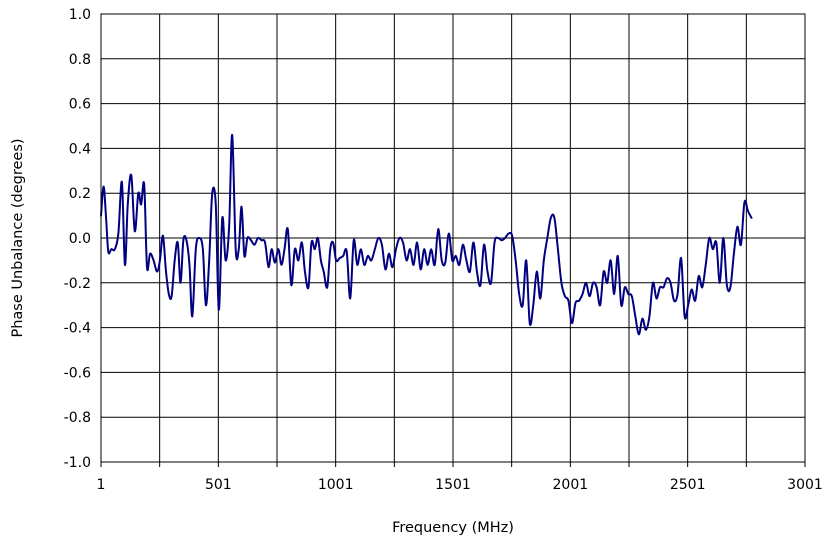  Describe the element at coordinates (80, 60) in the screenshot. I see `y-tick-label: 0.8` at that location.